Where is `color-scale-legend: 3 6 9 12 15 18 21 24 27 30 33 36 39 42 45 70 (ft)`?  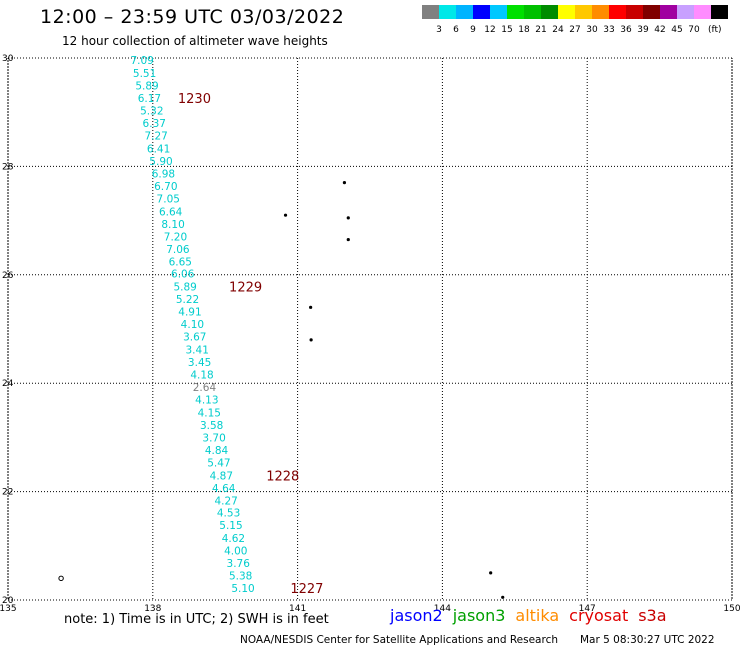
color-scale-legend: 3 6 9 12 15 18 21 24 27 30 33 36 39 42 45 70 (ft) is located at coordinates (575, 20).